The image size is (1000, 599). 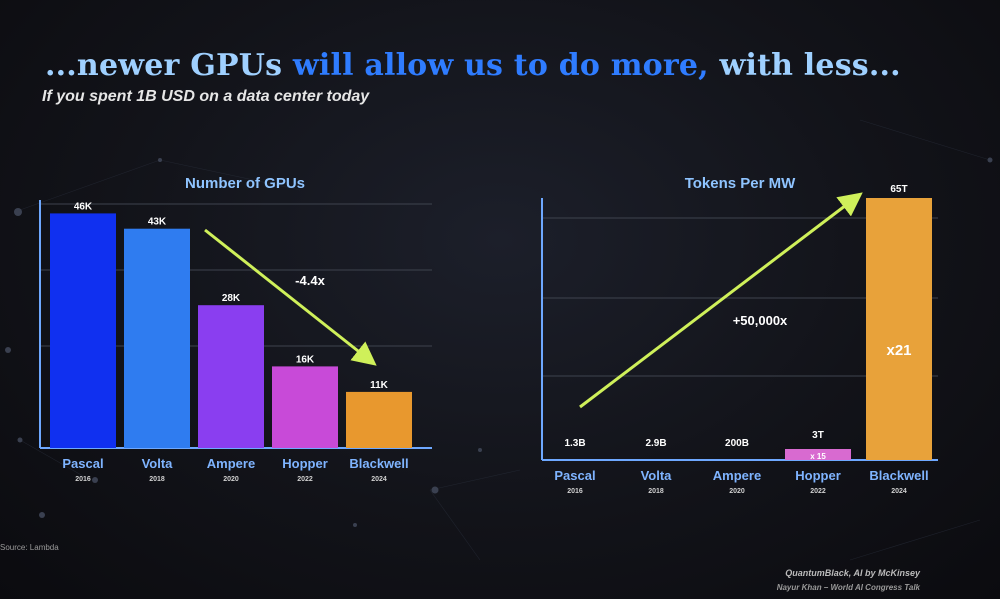 What do you see at coordinates (290, 297) in the screenshot?
I see `gpus-trend-arrow` at bounding box center [290, 297].